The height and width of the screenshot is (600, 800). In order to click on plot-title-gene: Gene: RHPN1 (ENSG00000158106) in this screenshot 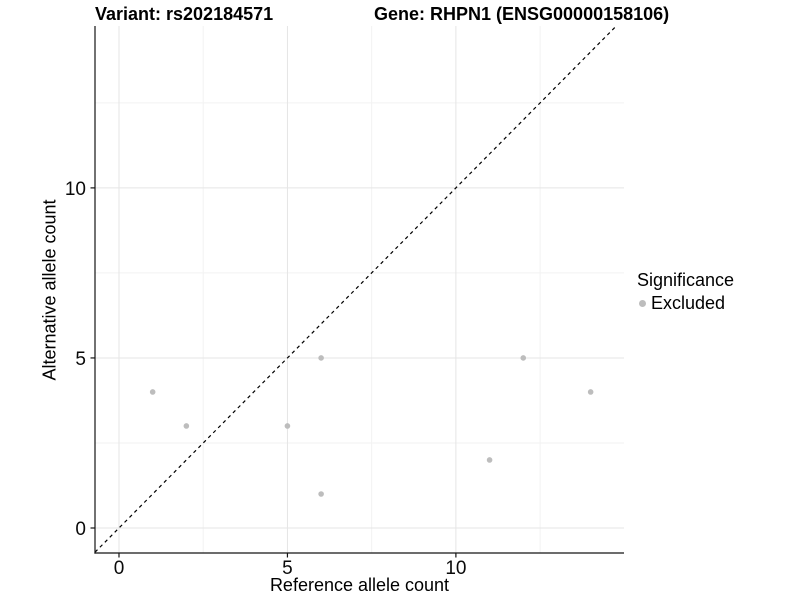, I will do `click(522, 14)`.